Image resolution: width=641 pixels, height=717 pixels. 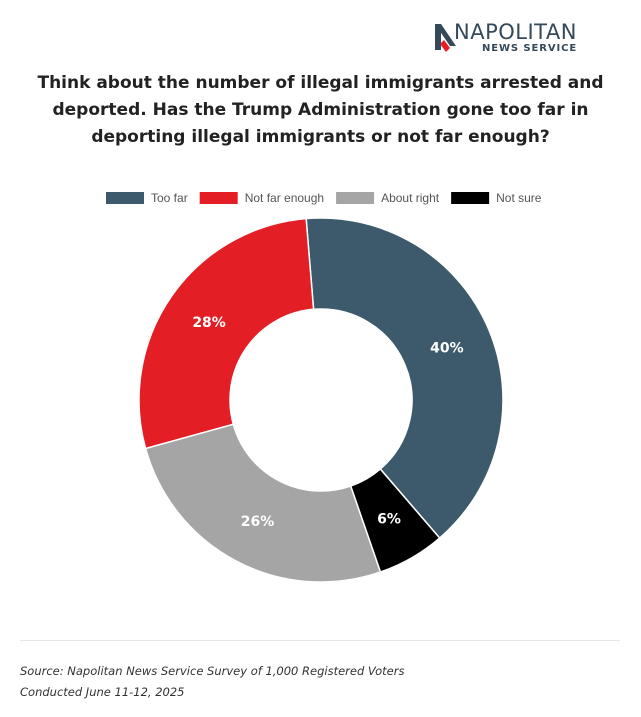 I want to click on legend-label-too-far: Too far, so click(x=169, y=198).